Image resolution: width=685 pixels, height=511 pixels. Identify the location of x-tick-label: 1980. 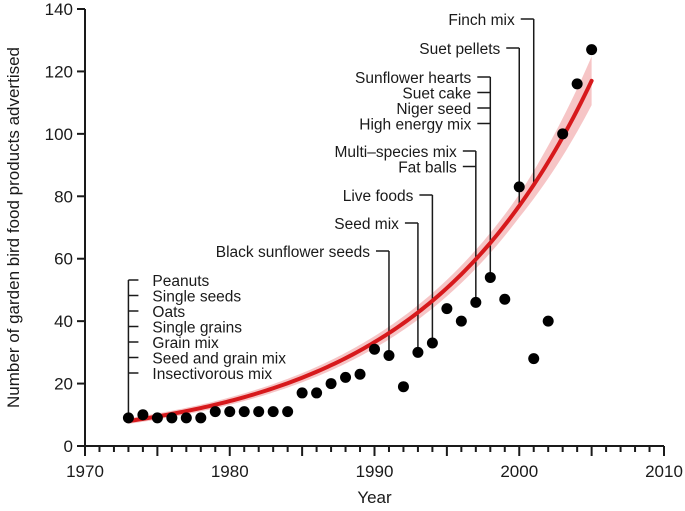
(230, 471).